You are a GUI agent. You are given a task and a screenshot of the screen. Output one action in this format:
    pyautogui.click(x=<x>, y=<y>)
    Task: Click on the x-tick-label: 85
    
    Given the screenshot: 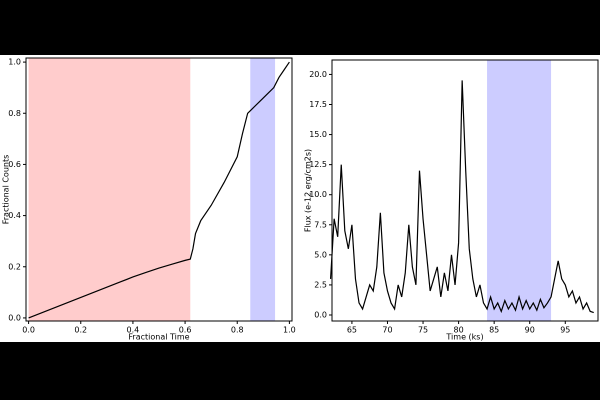 What is the action you would take?
    pyautogui.click(x=494, y=330)
    